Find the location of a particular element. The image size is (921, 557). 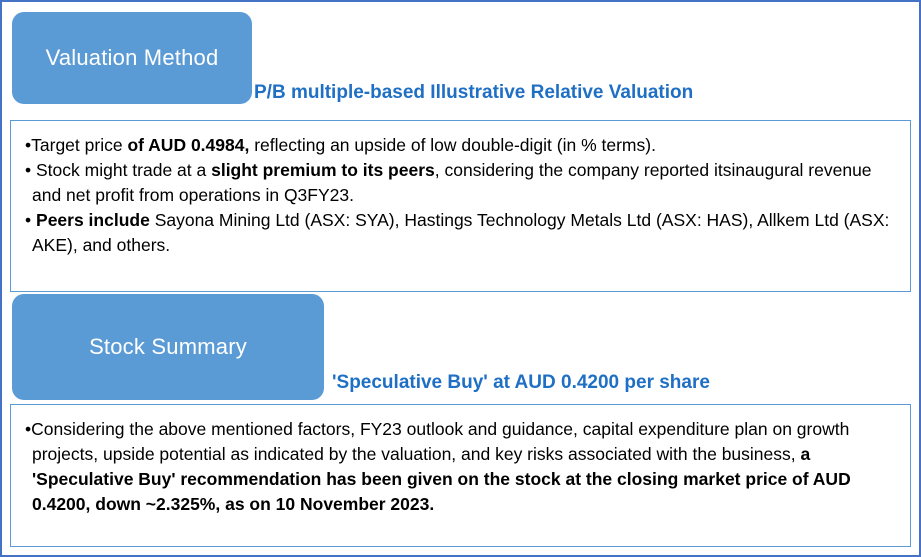

bold-text-segment: Peers include is located at coordinates (93, 220).